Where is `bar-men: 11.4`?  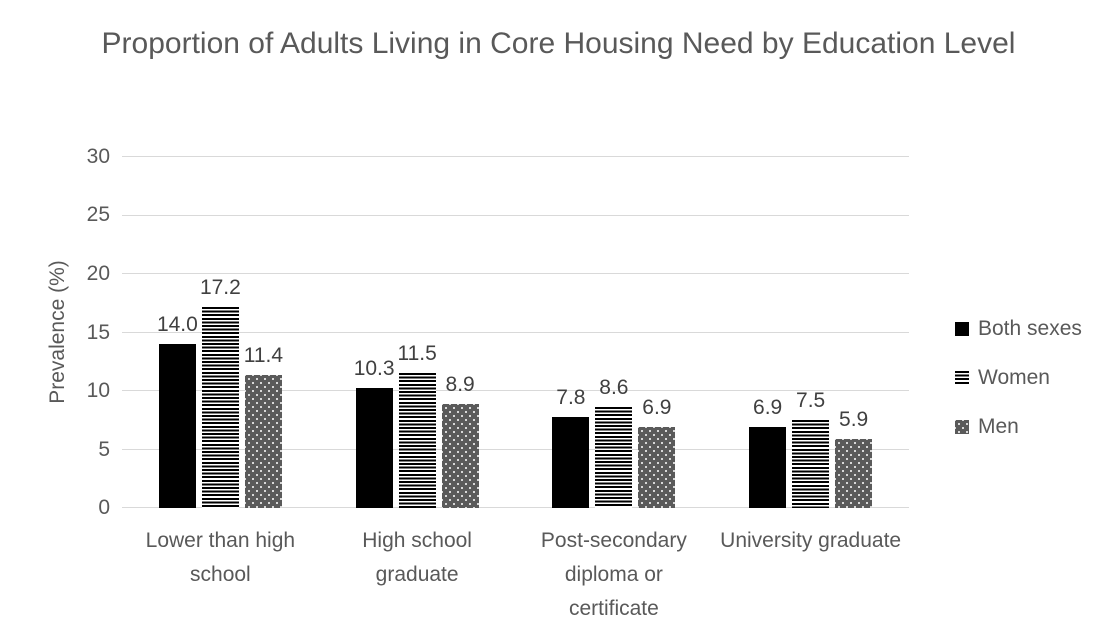 bar-men: 11.4 is located at coordinates (263, 426).